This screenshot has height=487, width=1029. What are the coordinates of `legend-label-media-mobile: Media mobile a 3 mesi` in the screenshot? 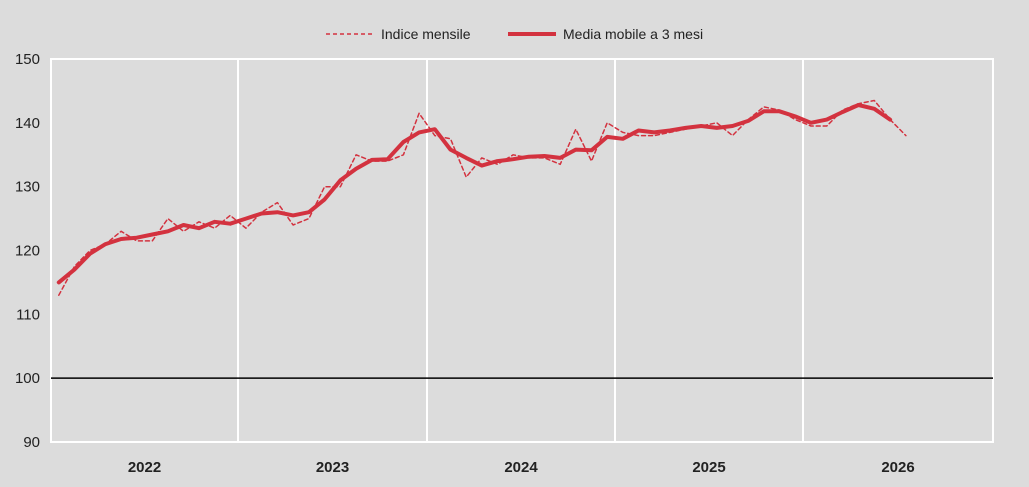 It's located at (633, 34).